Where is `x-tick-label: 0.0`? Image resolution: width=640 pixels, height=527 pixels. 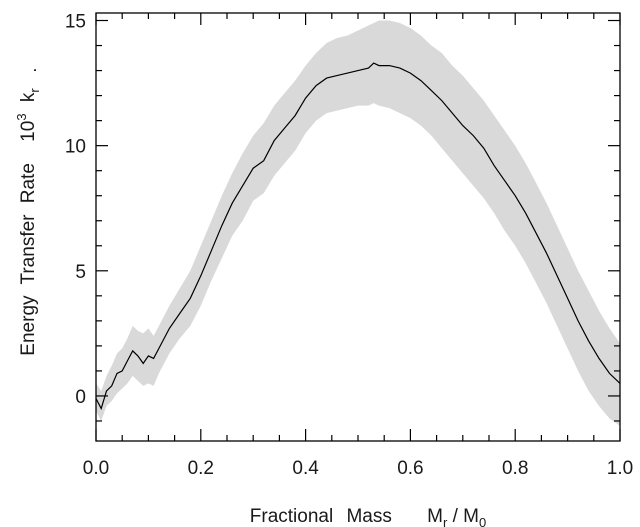 x-tick-label: 0.0 is located at coordinates (96, 468).